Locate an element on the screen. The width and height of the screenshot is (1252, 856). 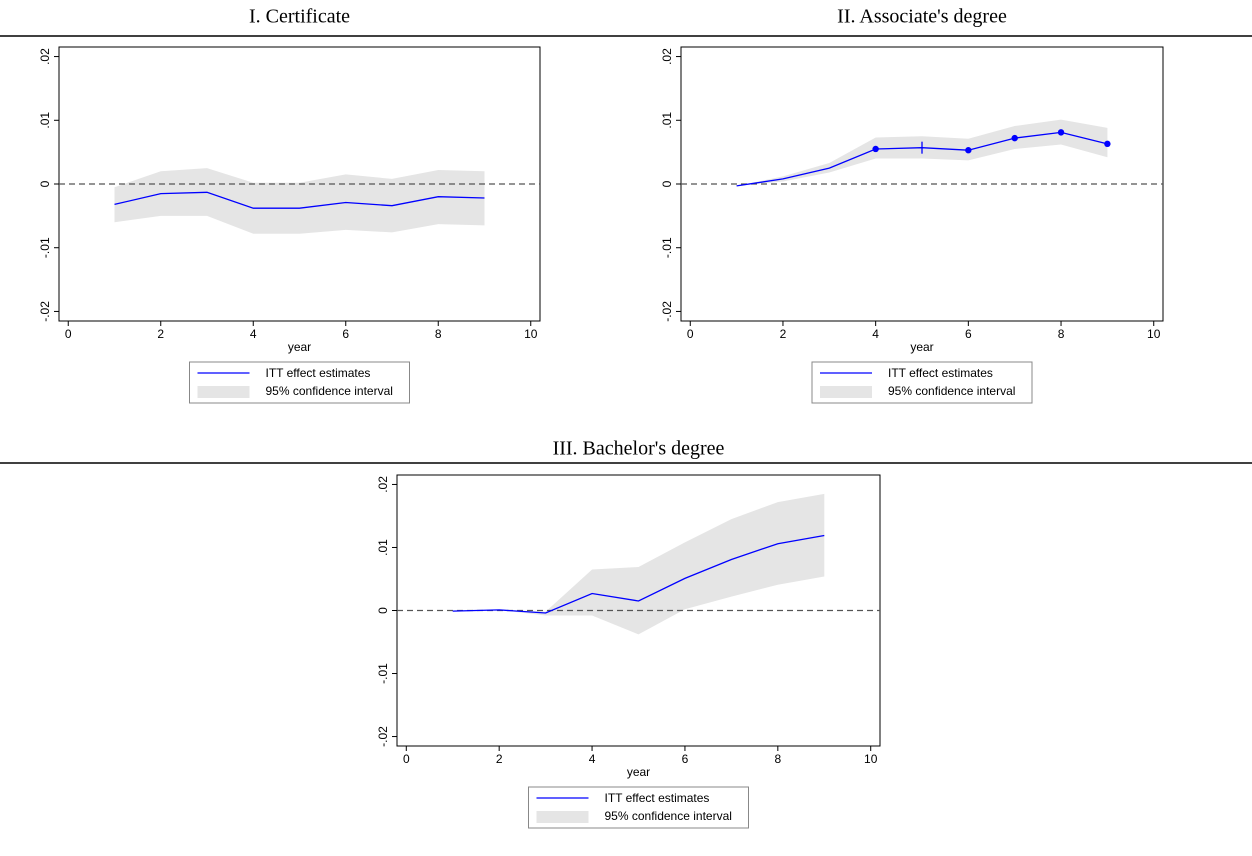
legend-box is located at coordinates (299, 382).